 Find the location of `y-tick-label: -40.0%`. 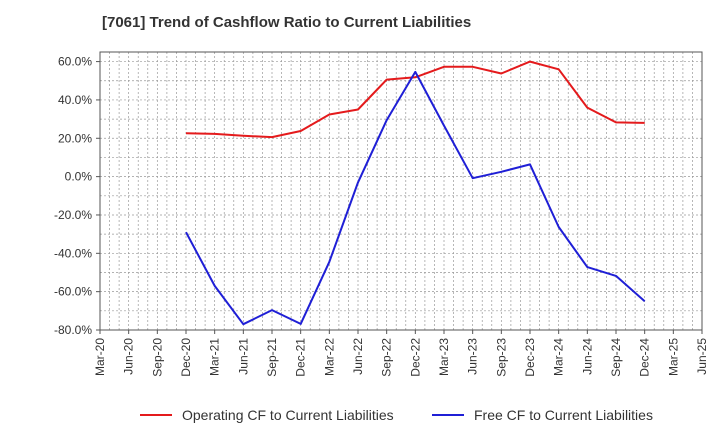

y-tick-label: -40.0% is located at coordinates (73, 253).